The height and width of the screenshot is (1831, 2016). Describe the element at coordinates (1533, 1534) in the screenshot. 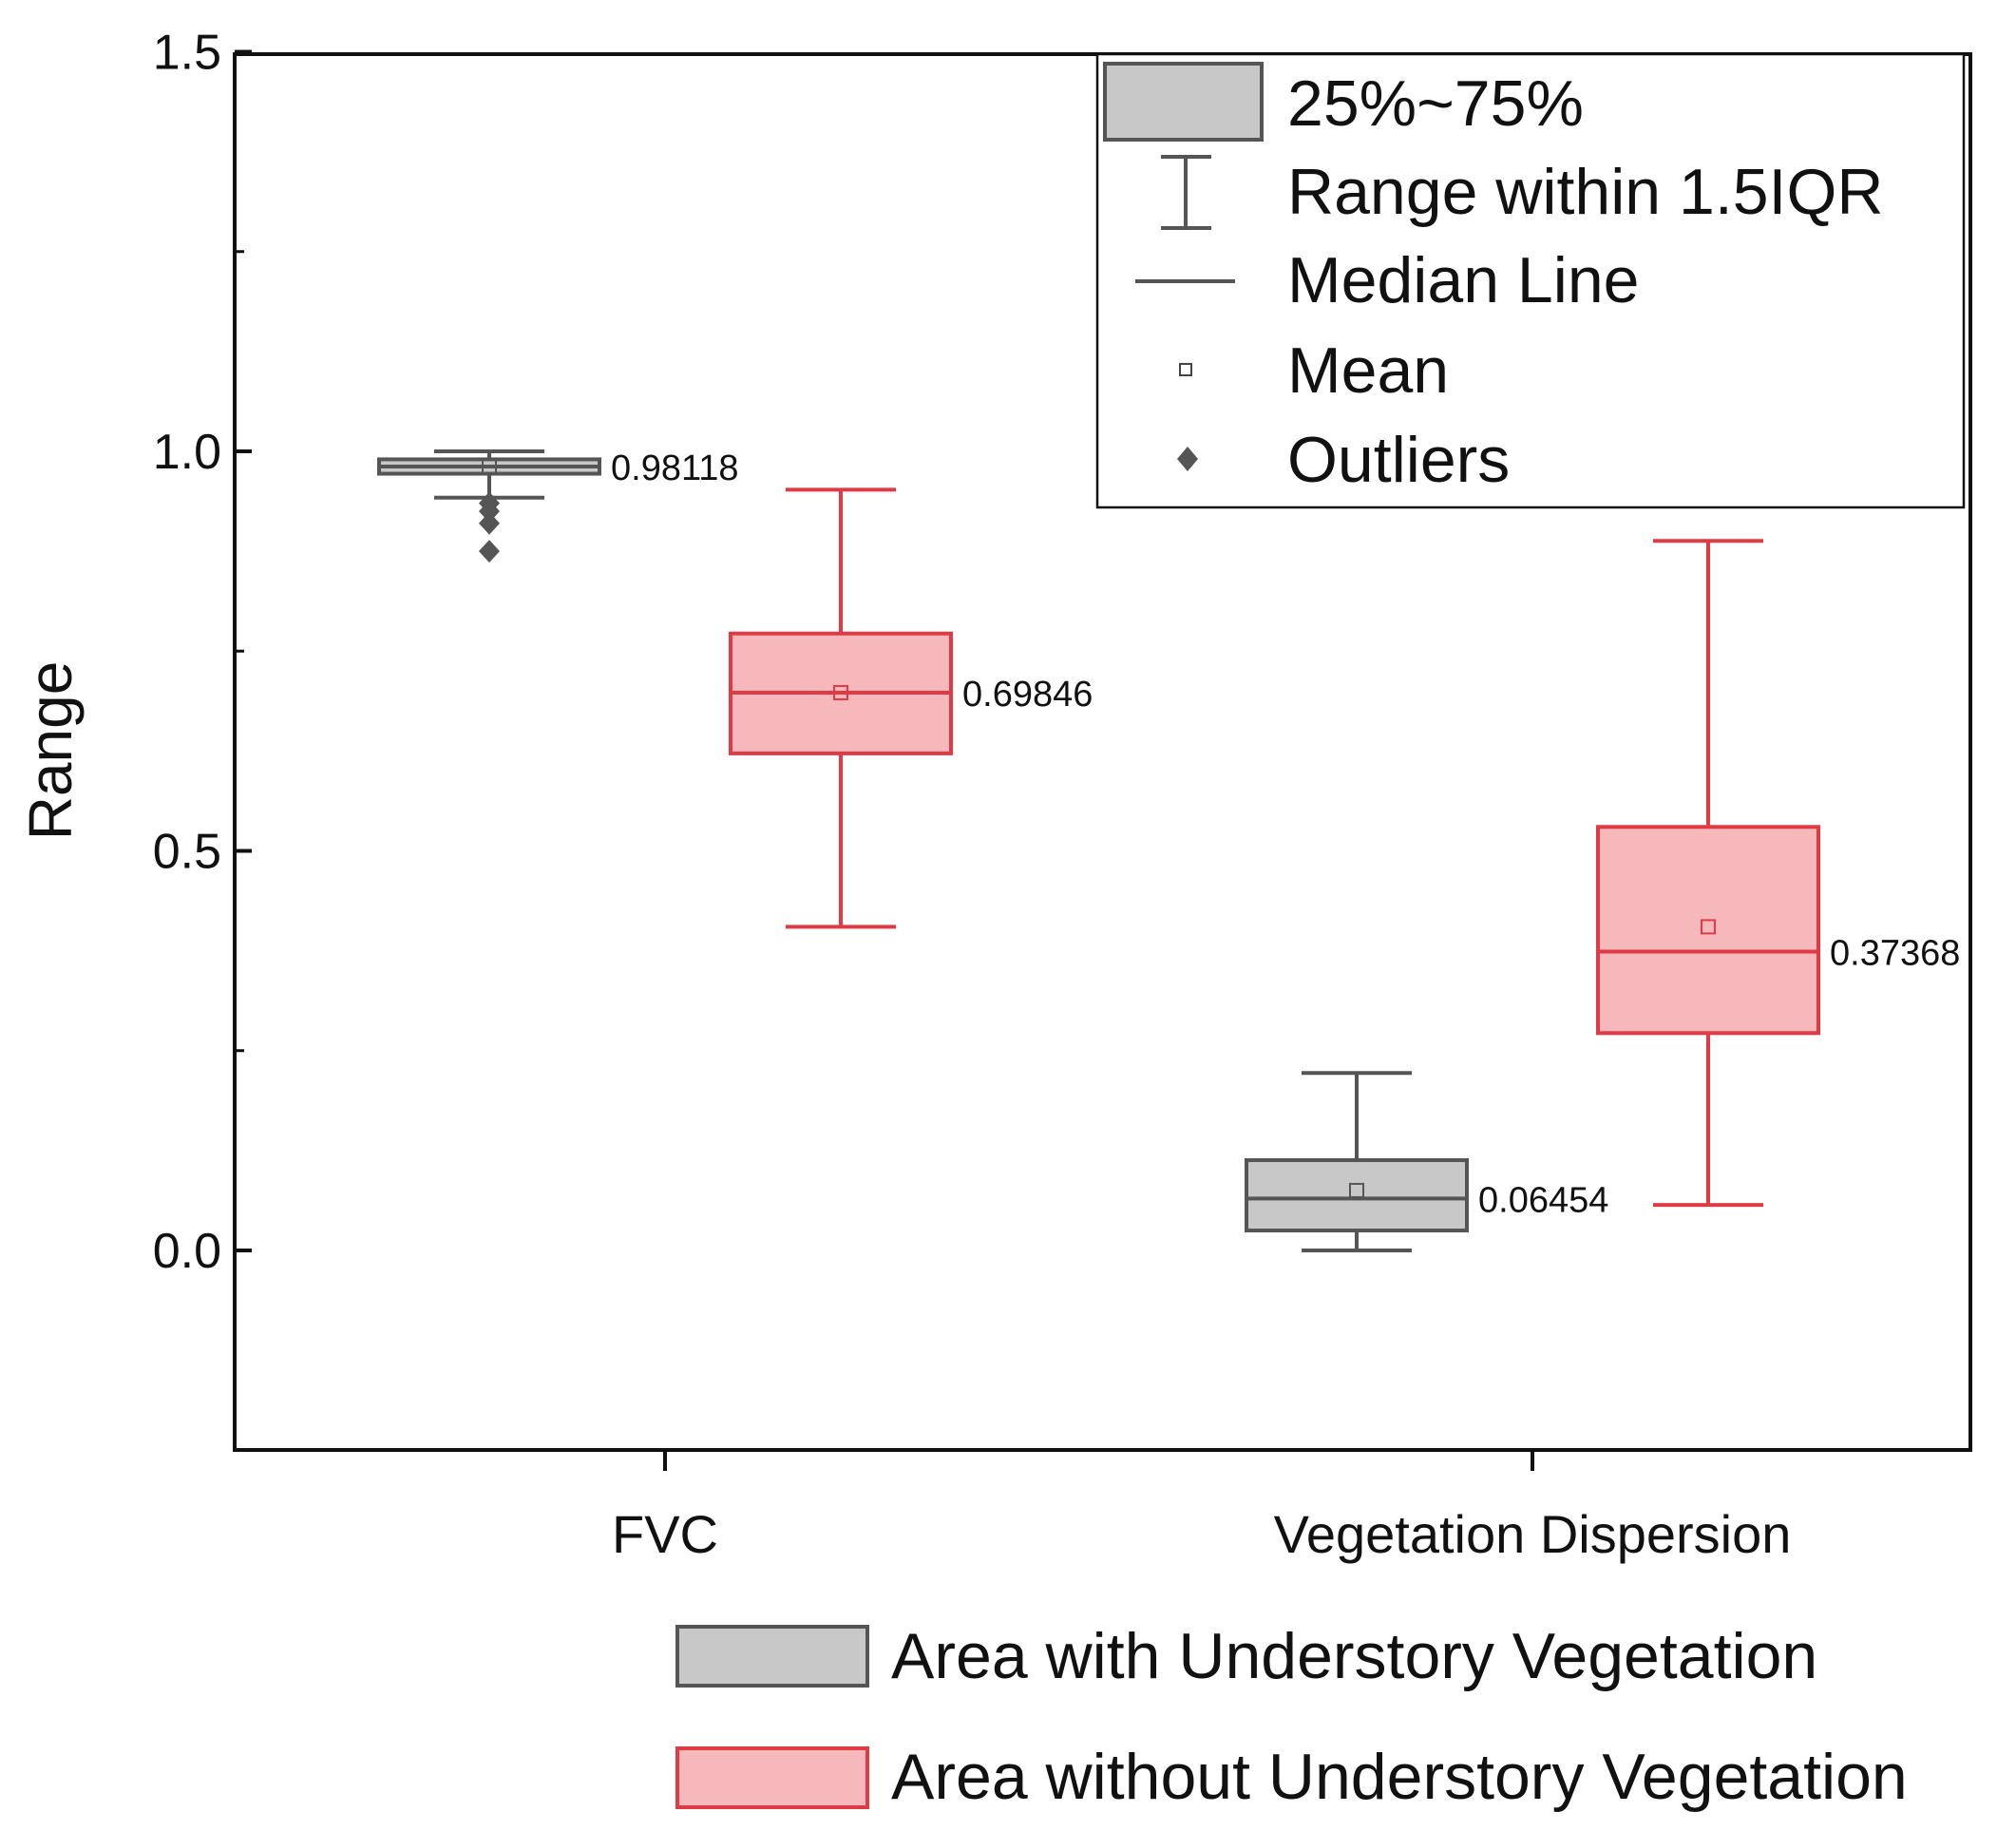

I see `x-tick-label-1: Vegetation Dispersion` at that location.